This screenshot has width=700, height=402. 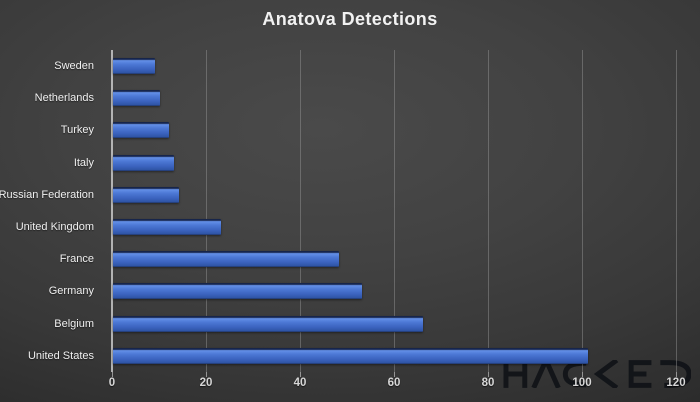 I want to click on hacked-watermark-glyphs, so click(x=597, y=374).